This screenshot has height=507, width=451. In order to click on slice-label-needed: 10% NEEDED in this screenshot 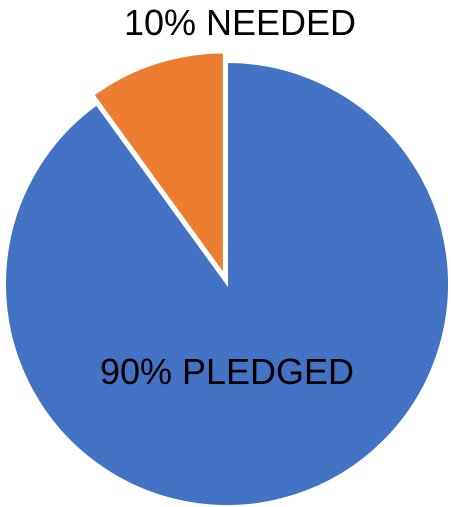, I will do `click(240, 22)`.